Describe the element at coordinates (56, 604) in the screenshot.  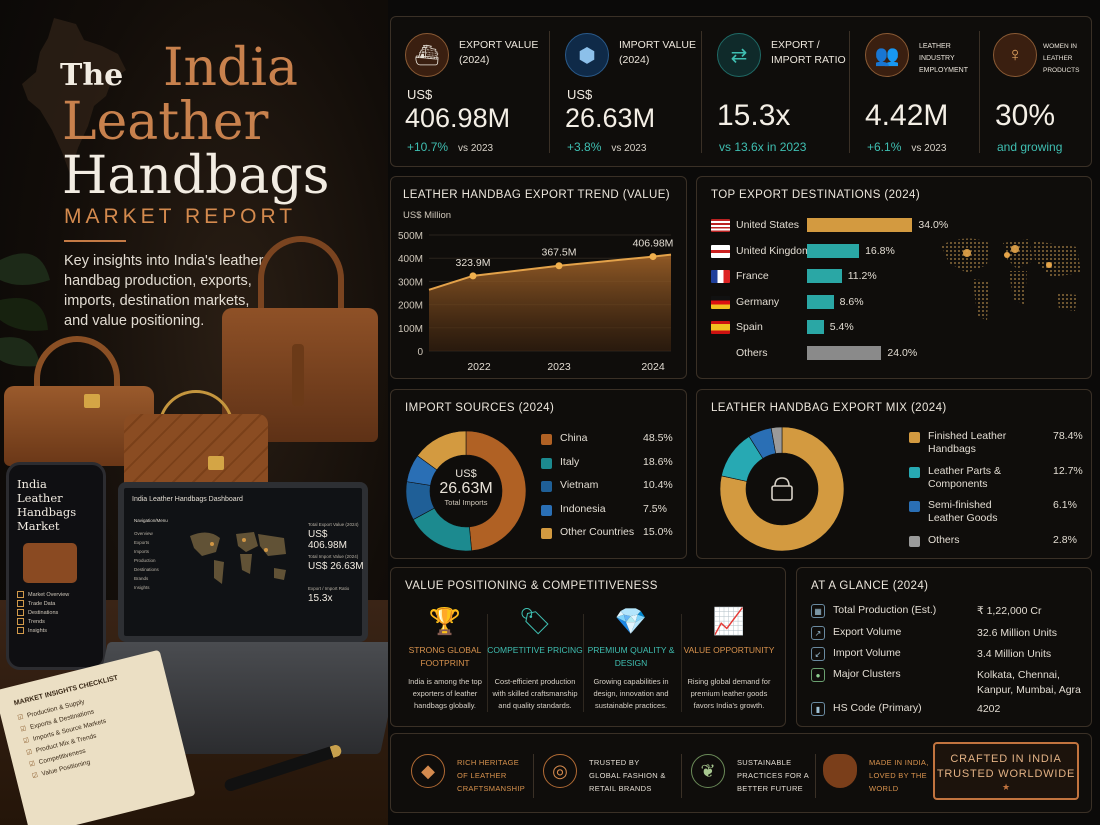
I see `phone-menu-item: Trade Data` at that location.